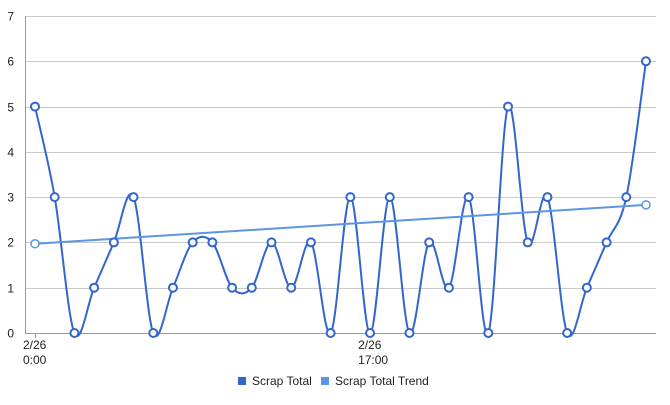 This screenshot has width=670, height=405. Describe the element at coordinates (282, 381) in the screenshot. I see `legend-label: Scrap Total` at that location.